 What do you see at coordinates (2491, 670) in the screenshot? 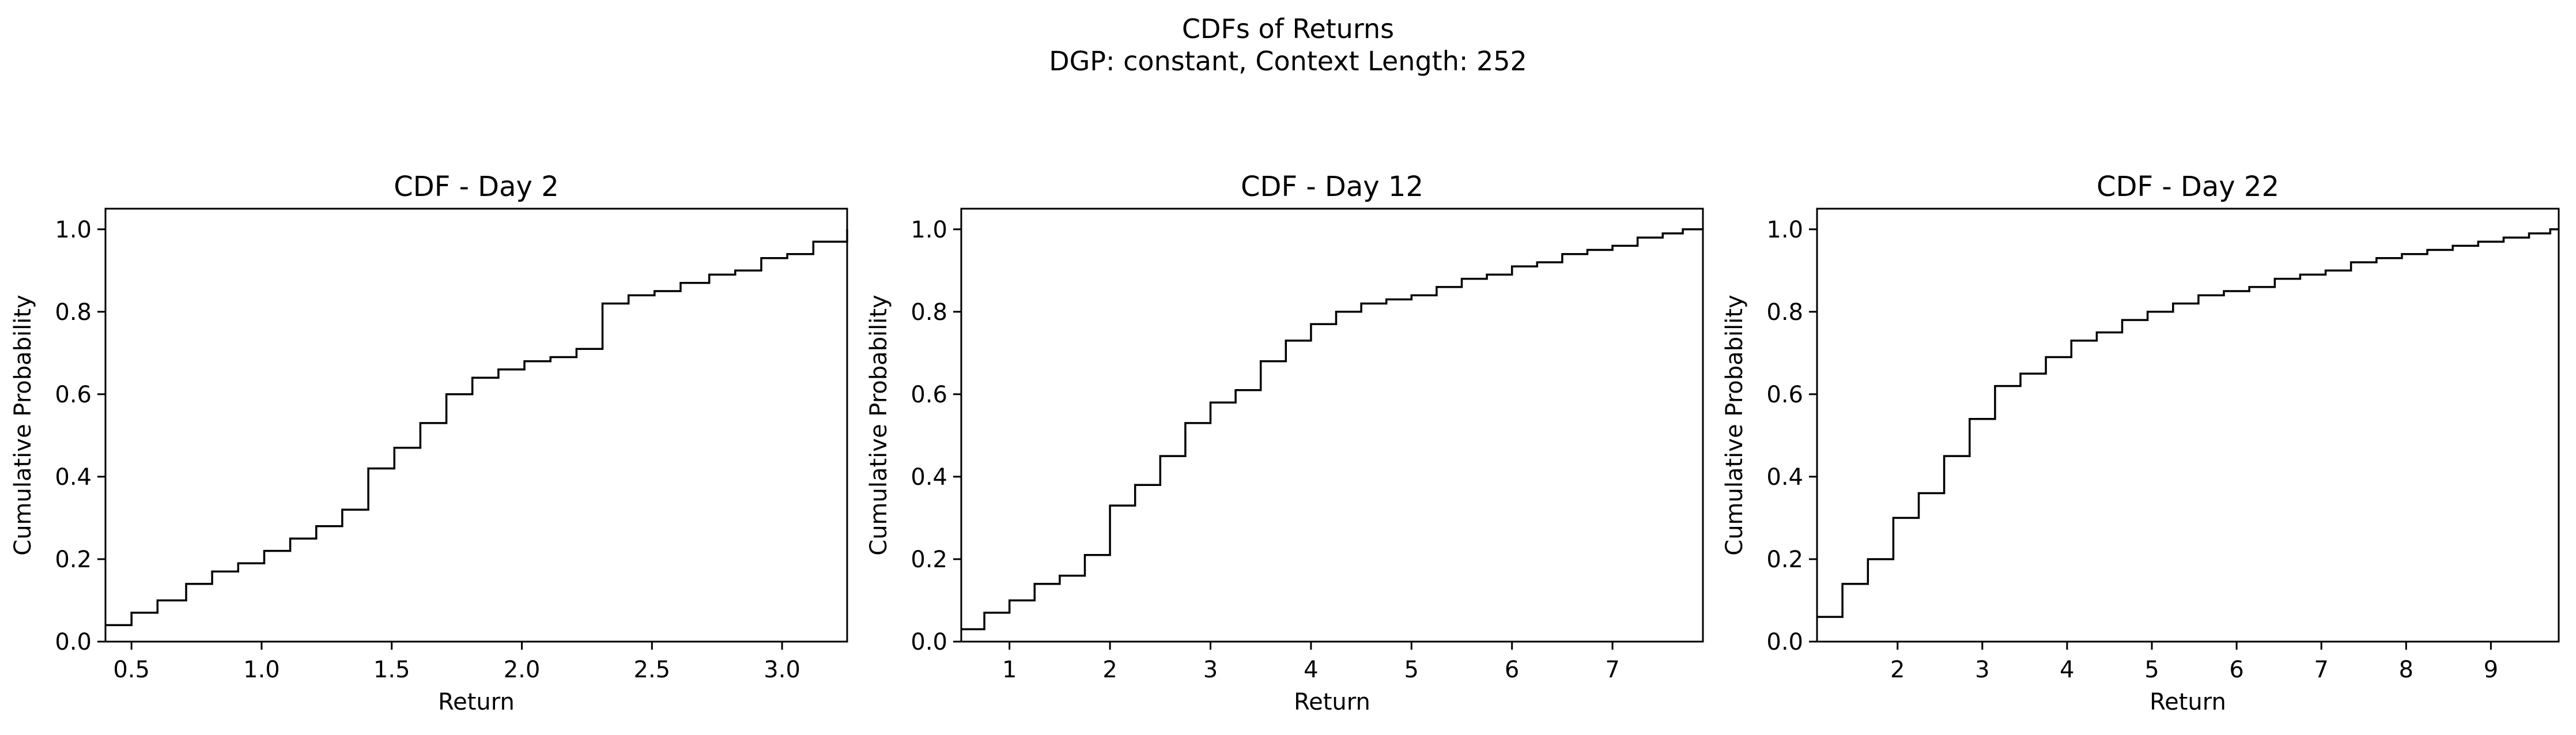
I see `x-tick-label: 9` at bounding box center [2491, 670].